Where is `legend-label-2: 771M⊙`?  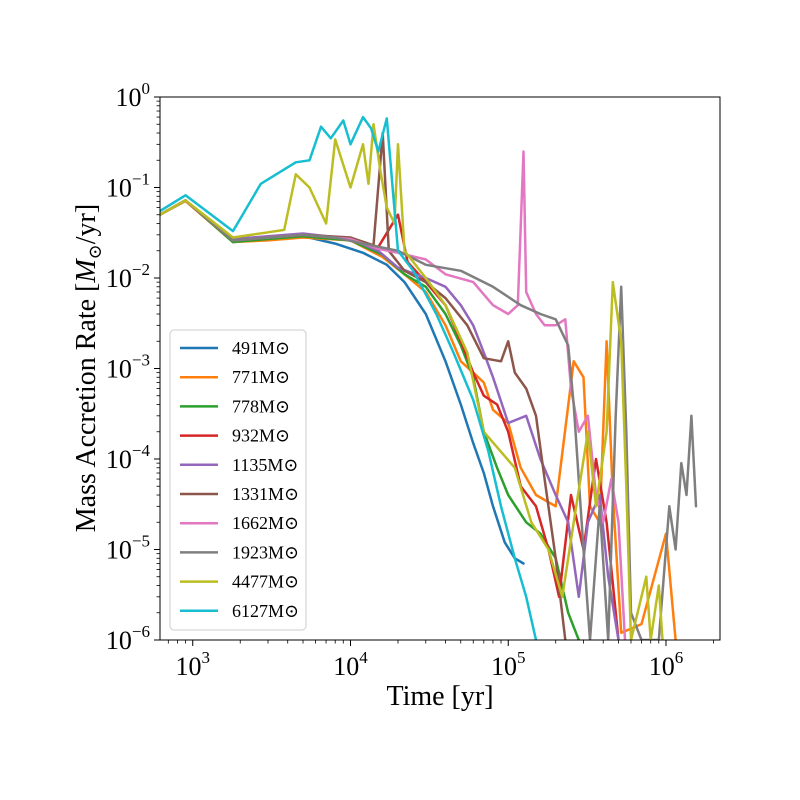
legend-label-2: 771M⊙ is located at coordinates (261, 377).